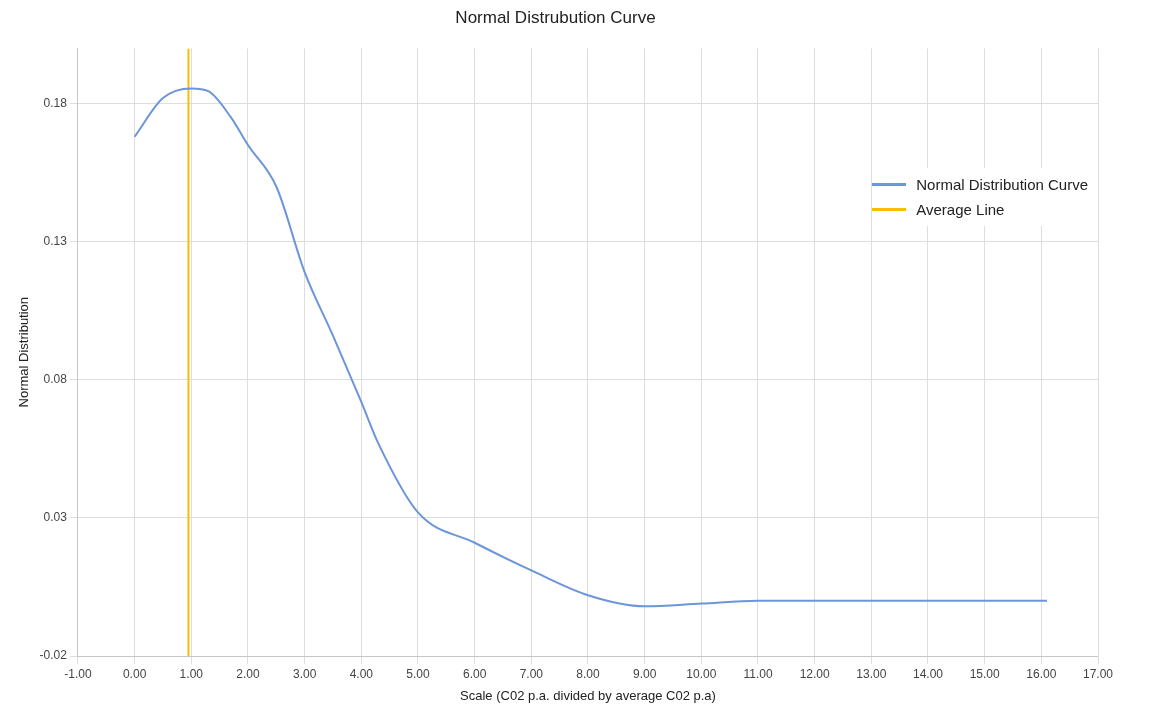 The width and height of the screenshot is (1149, 714). What do you see at coordinates (555, 17) in the screenshot?
I see `chart-title: Normal Distrubution Curve` at bounding box center [555, 17].